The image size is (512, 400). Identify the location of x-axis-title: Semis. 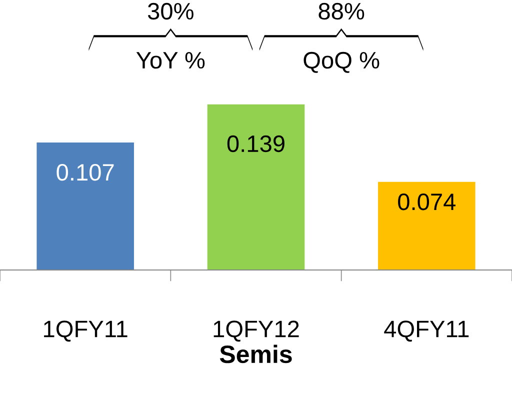
(256, 354).